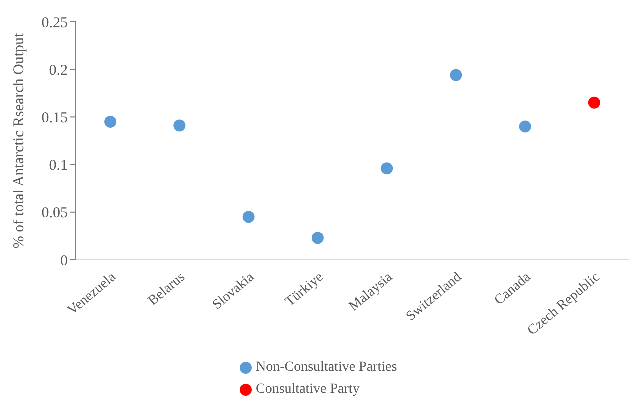 This screenshot has height=412, width=641. I want to click on legend-label: Non-Consultative Parties, so click(327, 368).